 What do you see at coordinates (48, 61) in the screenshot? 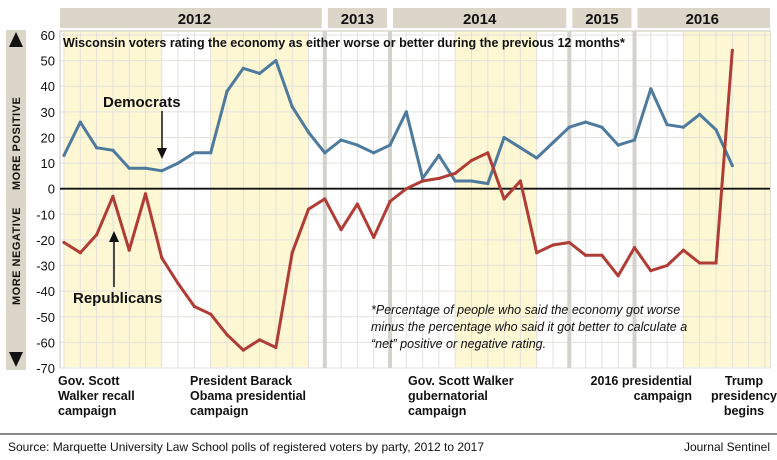
I see `y-tick-label: 50` at bounding box center [48, 61].